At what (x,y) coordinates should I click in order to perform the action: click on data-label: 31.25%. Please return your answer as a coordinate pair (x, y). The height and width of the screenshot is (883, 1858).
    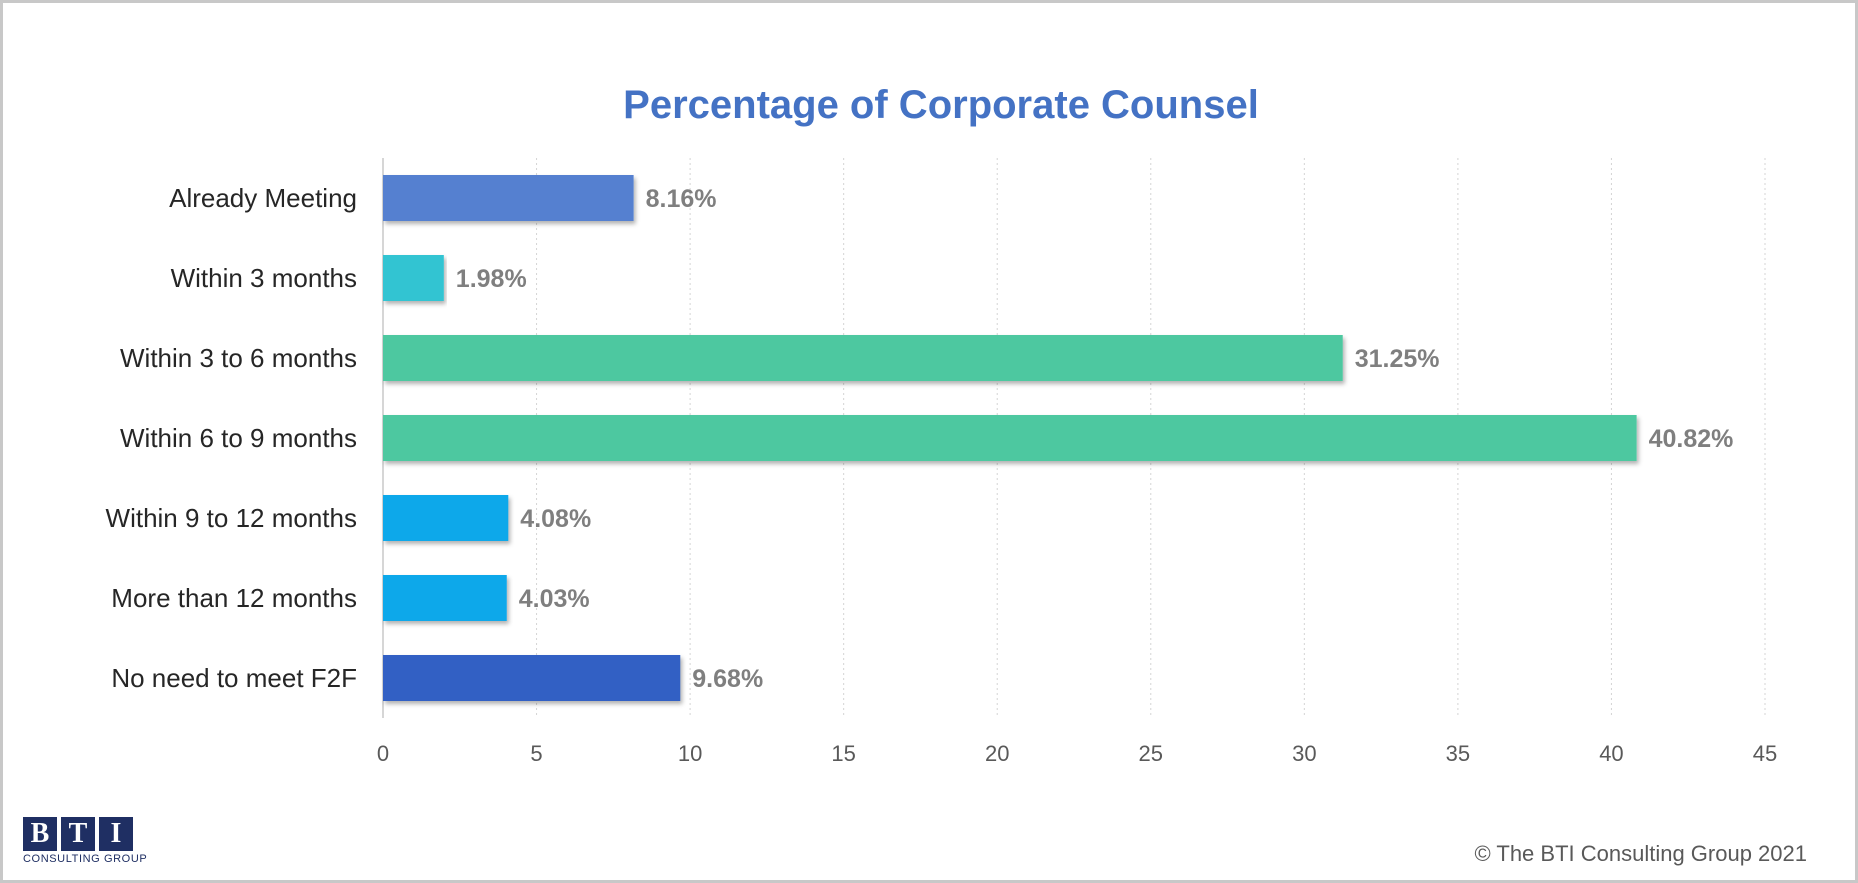
    Looking at the image, I should click on (1397, 359).